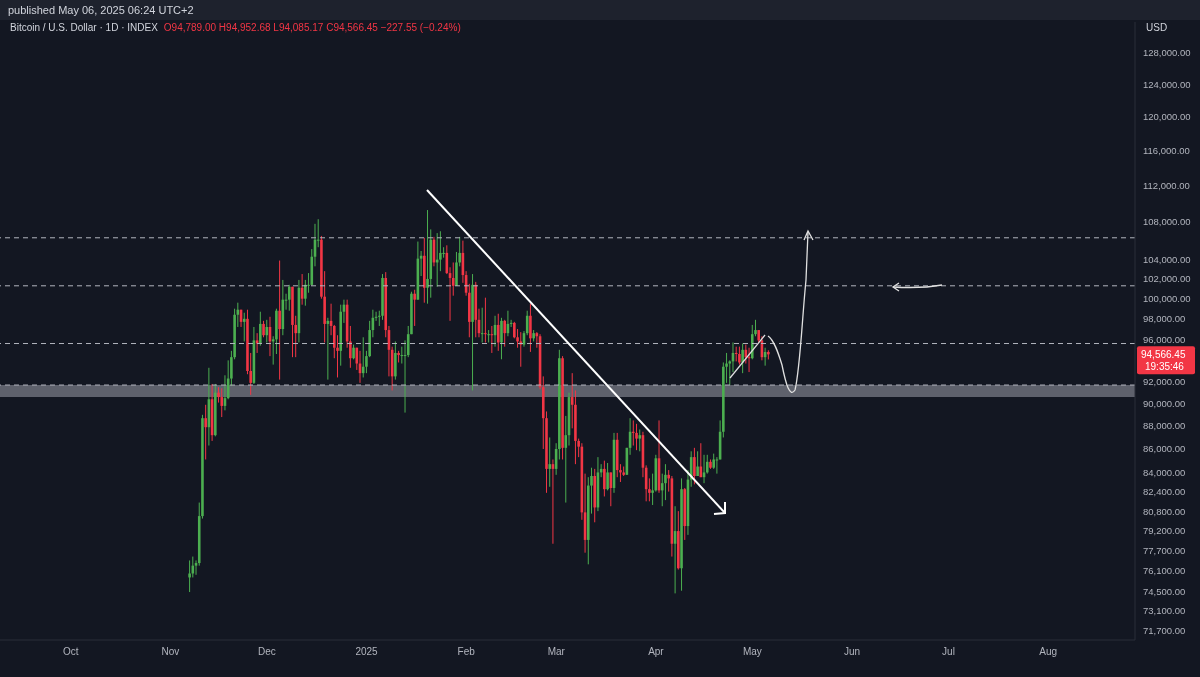 This screenshot has height=677, width=1200. What do you see at coordinates (1164, 491) in the screenshot?
I see `y-tick-label: 82,400.00` at bounding box center [1164, 491].